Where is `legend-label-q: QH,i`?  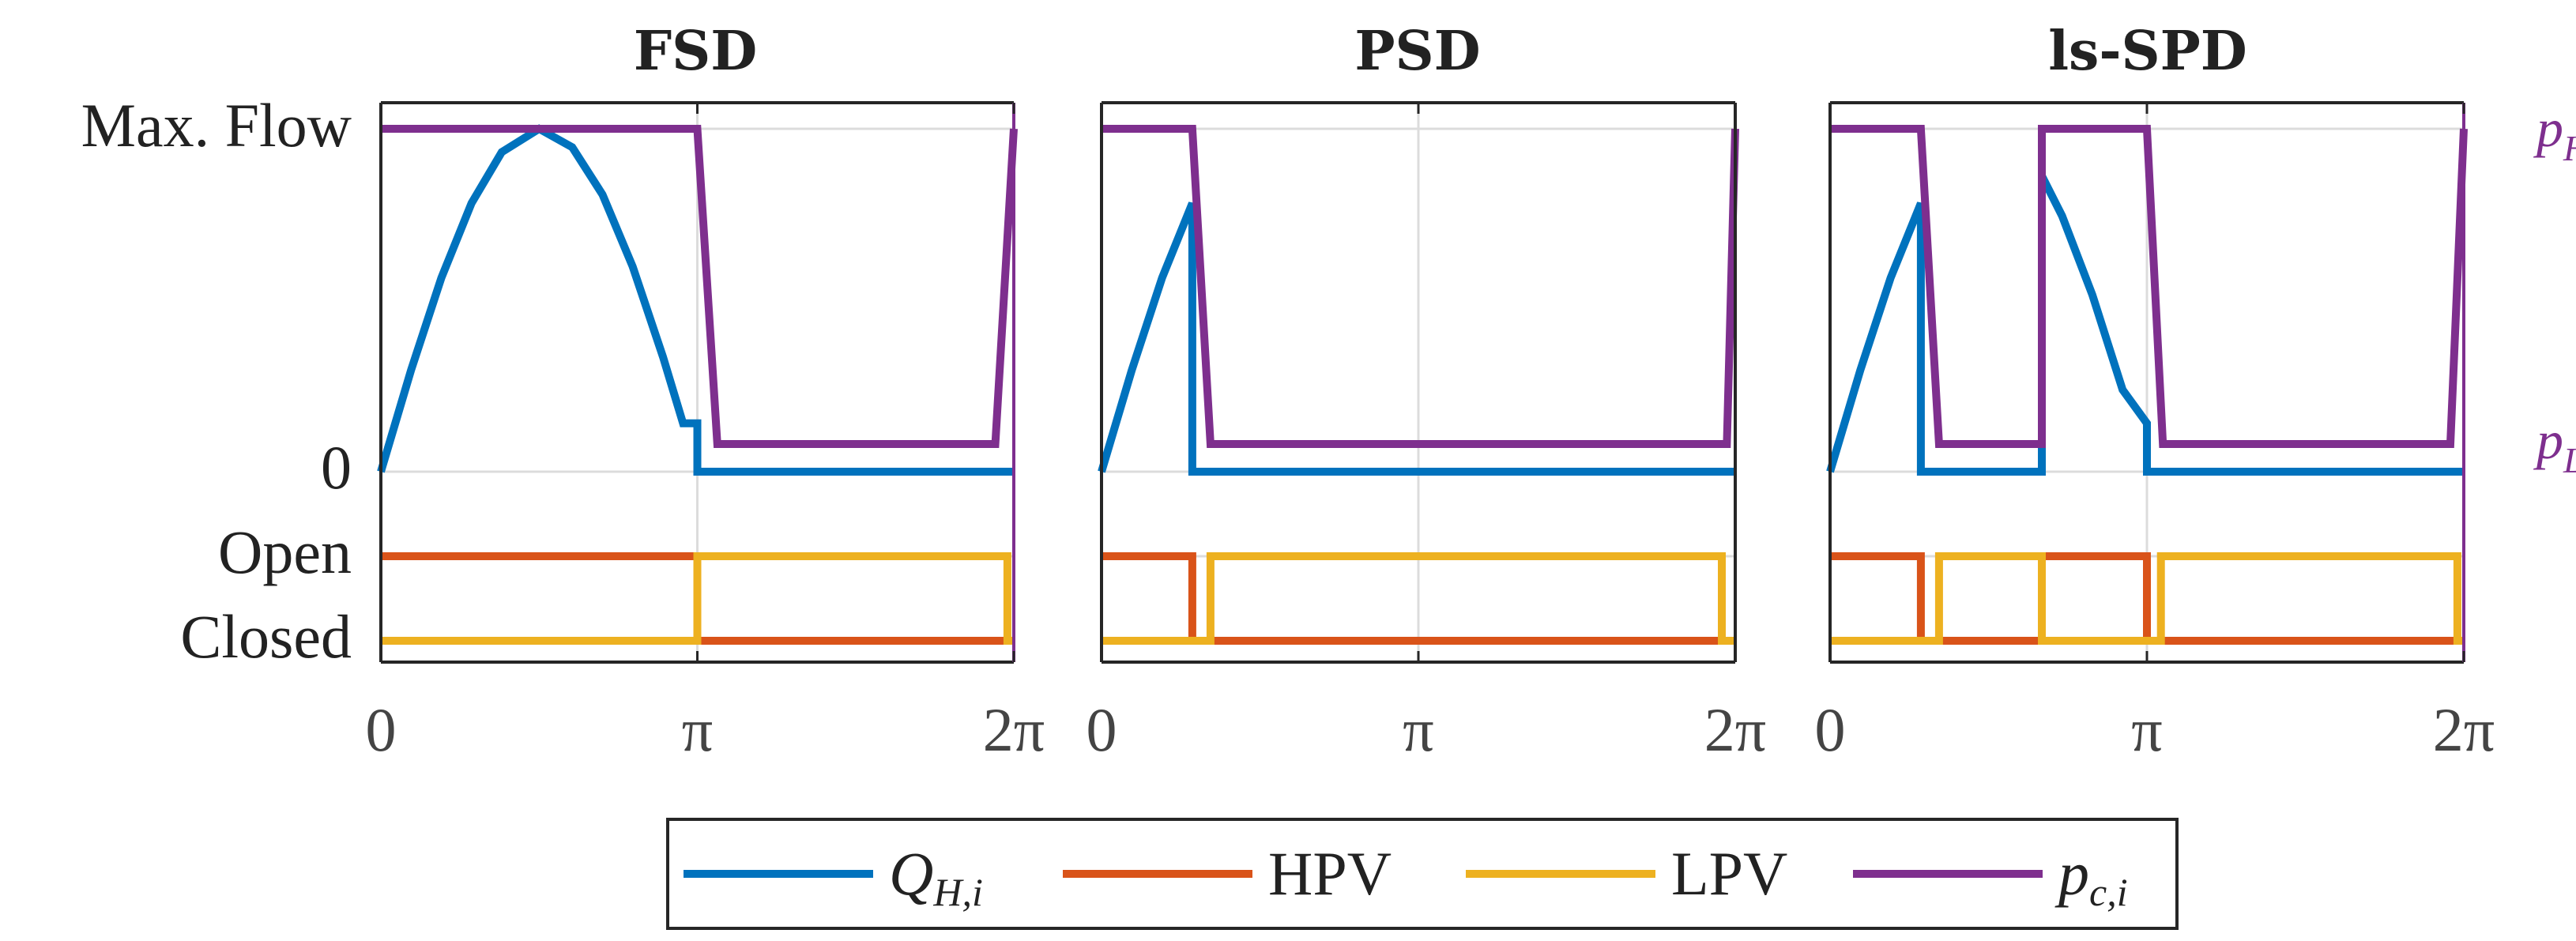
legend-label-q: QH,i is located at coordinates (936, 877).